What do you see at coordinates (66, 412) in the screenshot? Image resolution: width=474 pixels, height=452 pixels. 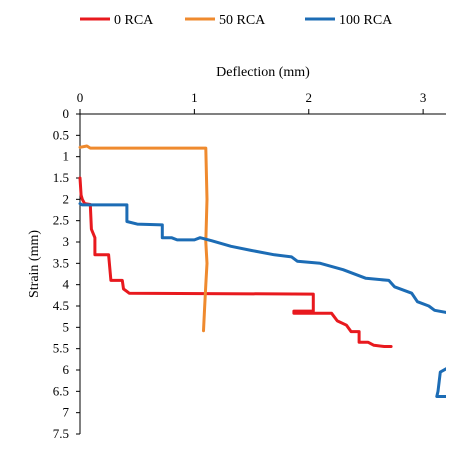 I see `y-tick-label: 7` at bounding box center [66, 412].